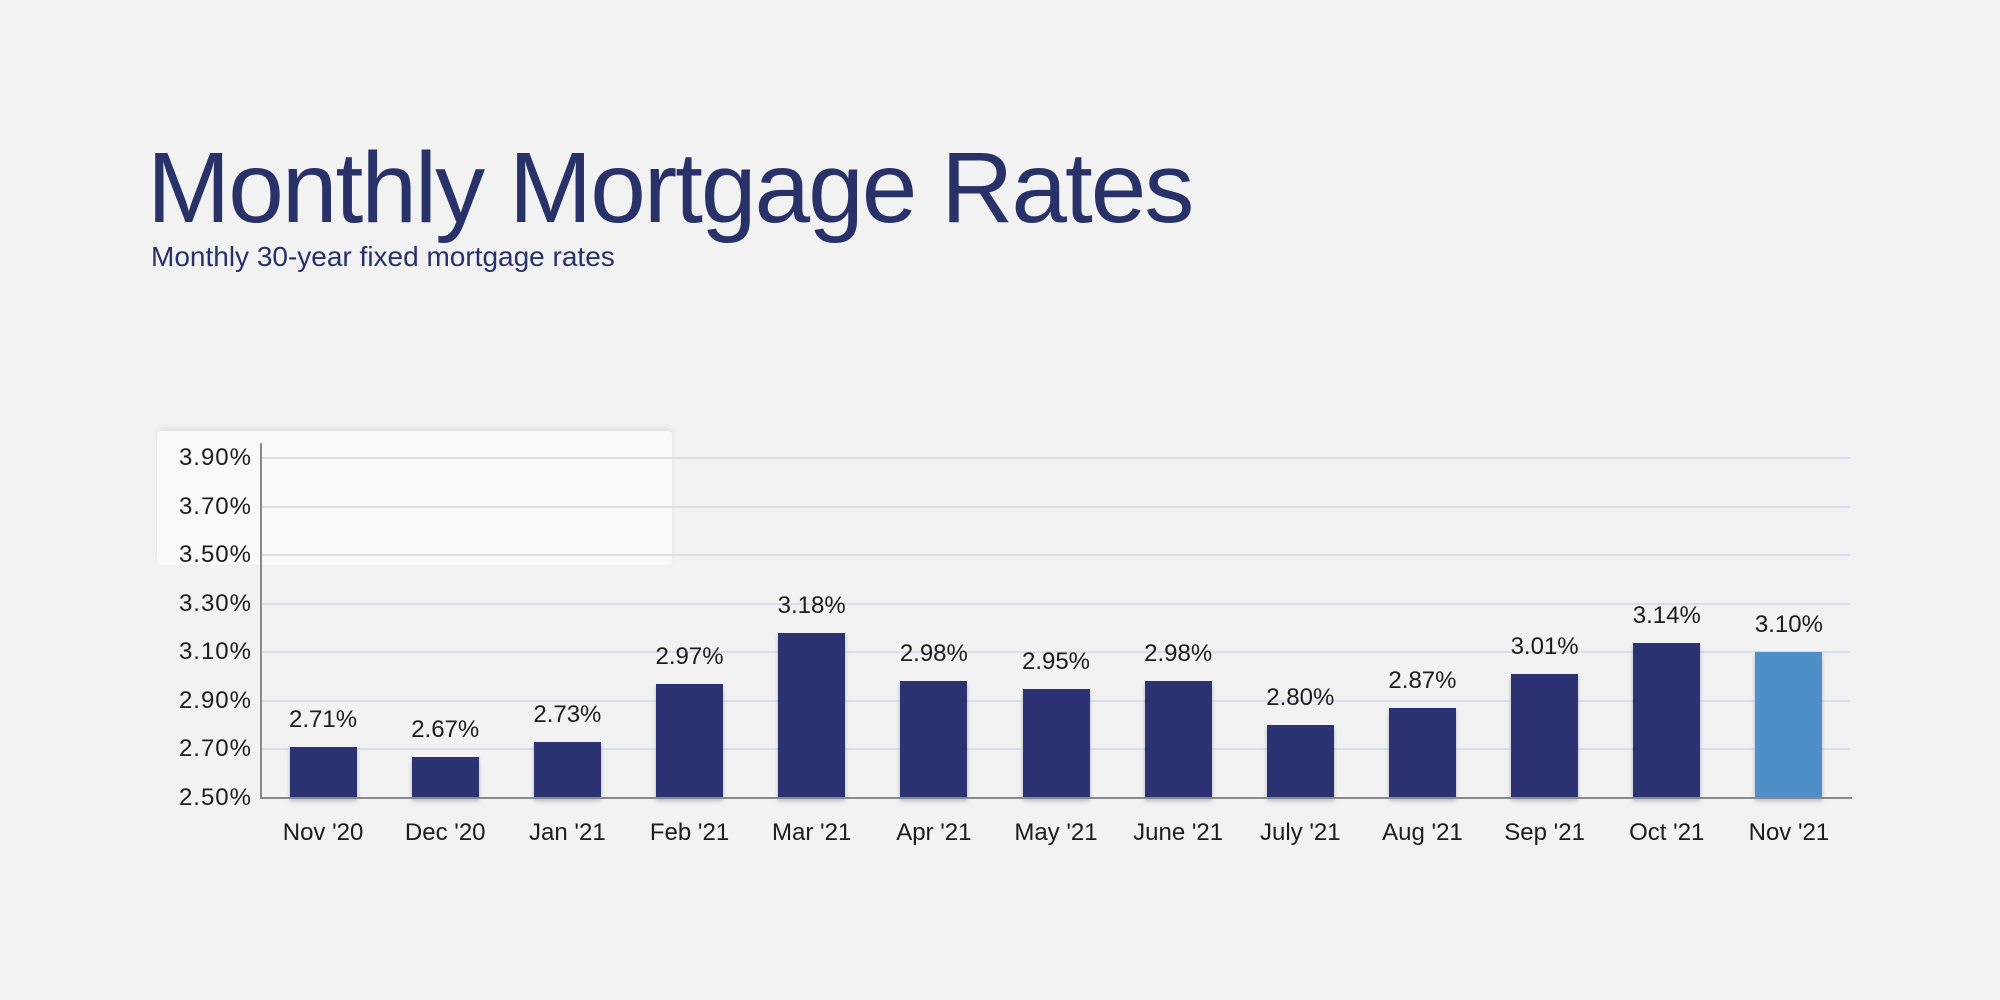 The image size is (2000, 1000). Describe the element at coordinates (383, 256) in the screenshot. I see `page-subtitle: Monthly 30-year fixed mortgage rates` at that location.